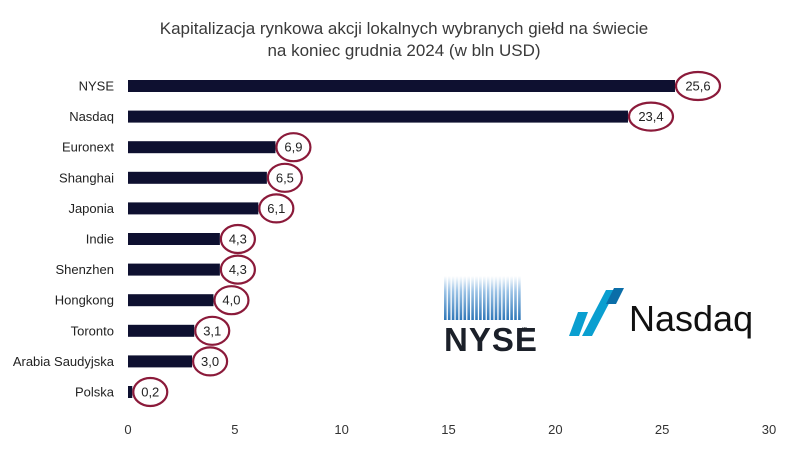  I want to click on category-label: Euronext, so click(88, 147).